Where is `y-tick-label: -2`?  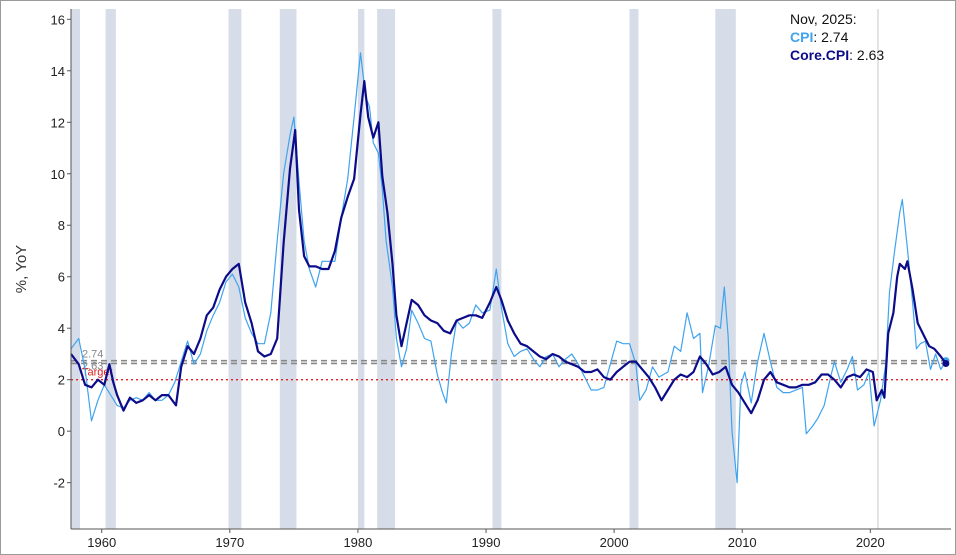 y-tick-label: -2 is located at coordinates (59, 483).